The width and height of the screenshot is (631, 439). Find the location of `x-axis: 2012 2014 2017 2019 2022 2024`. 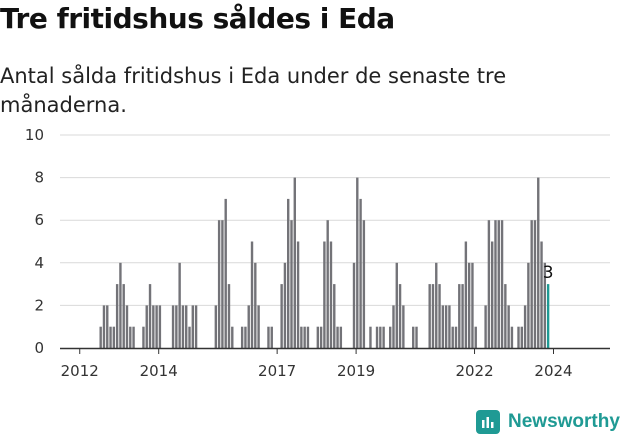

x-axis: 2012 2014 2017 2019 2022 2024 is located at coordinates (335, 363).